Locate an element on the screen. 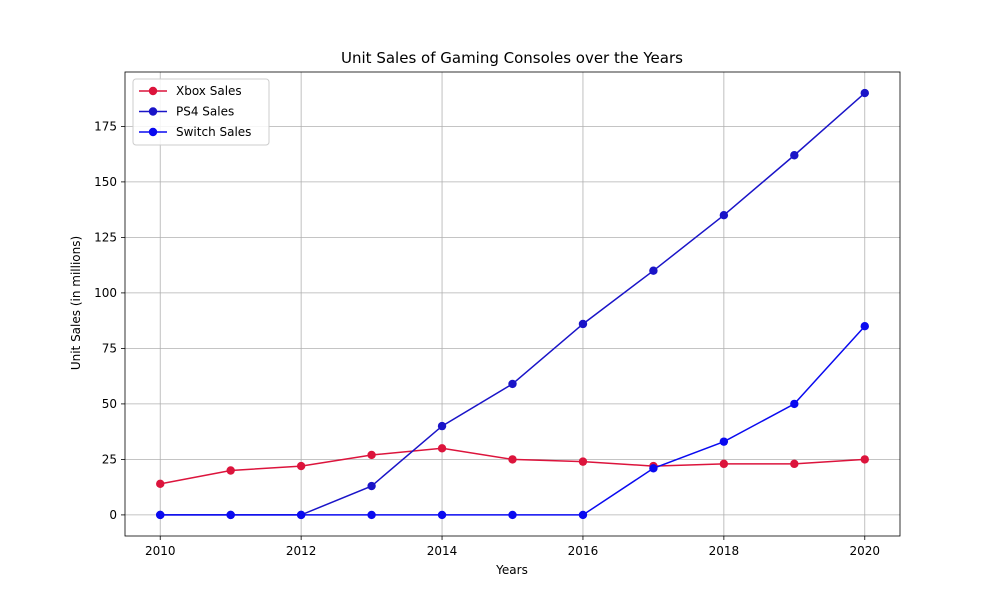 The width and height of the screenshot is (1000, 600). y-tick-label: 75 is located at coordinates (109, 348).